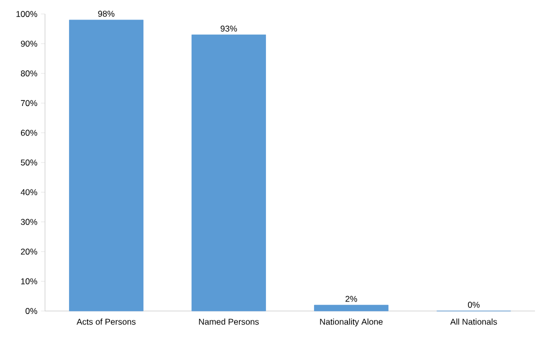 The image size is (537, 340). What do you see at coordinates (29, 43) in the screenshot?
I see `y-tick-label: 90%` at bounding box center [29, 43].